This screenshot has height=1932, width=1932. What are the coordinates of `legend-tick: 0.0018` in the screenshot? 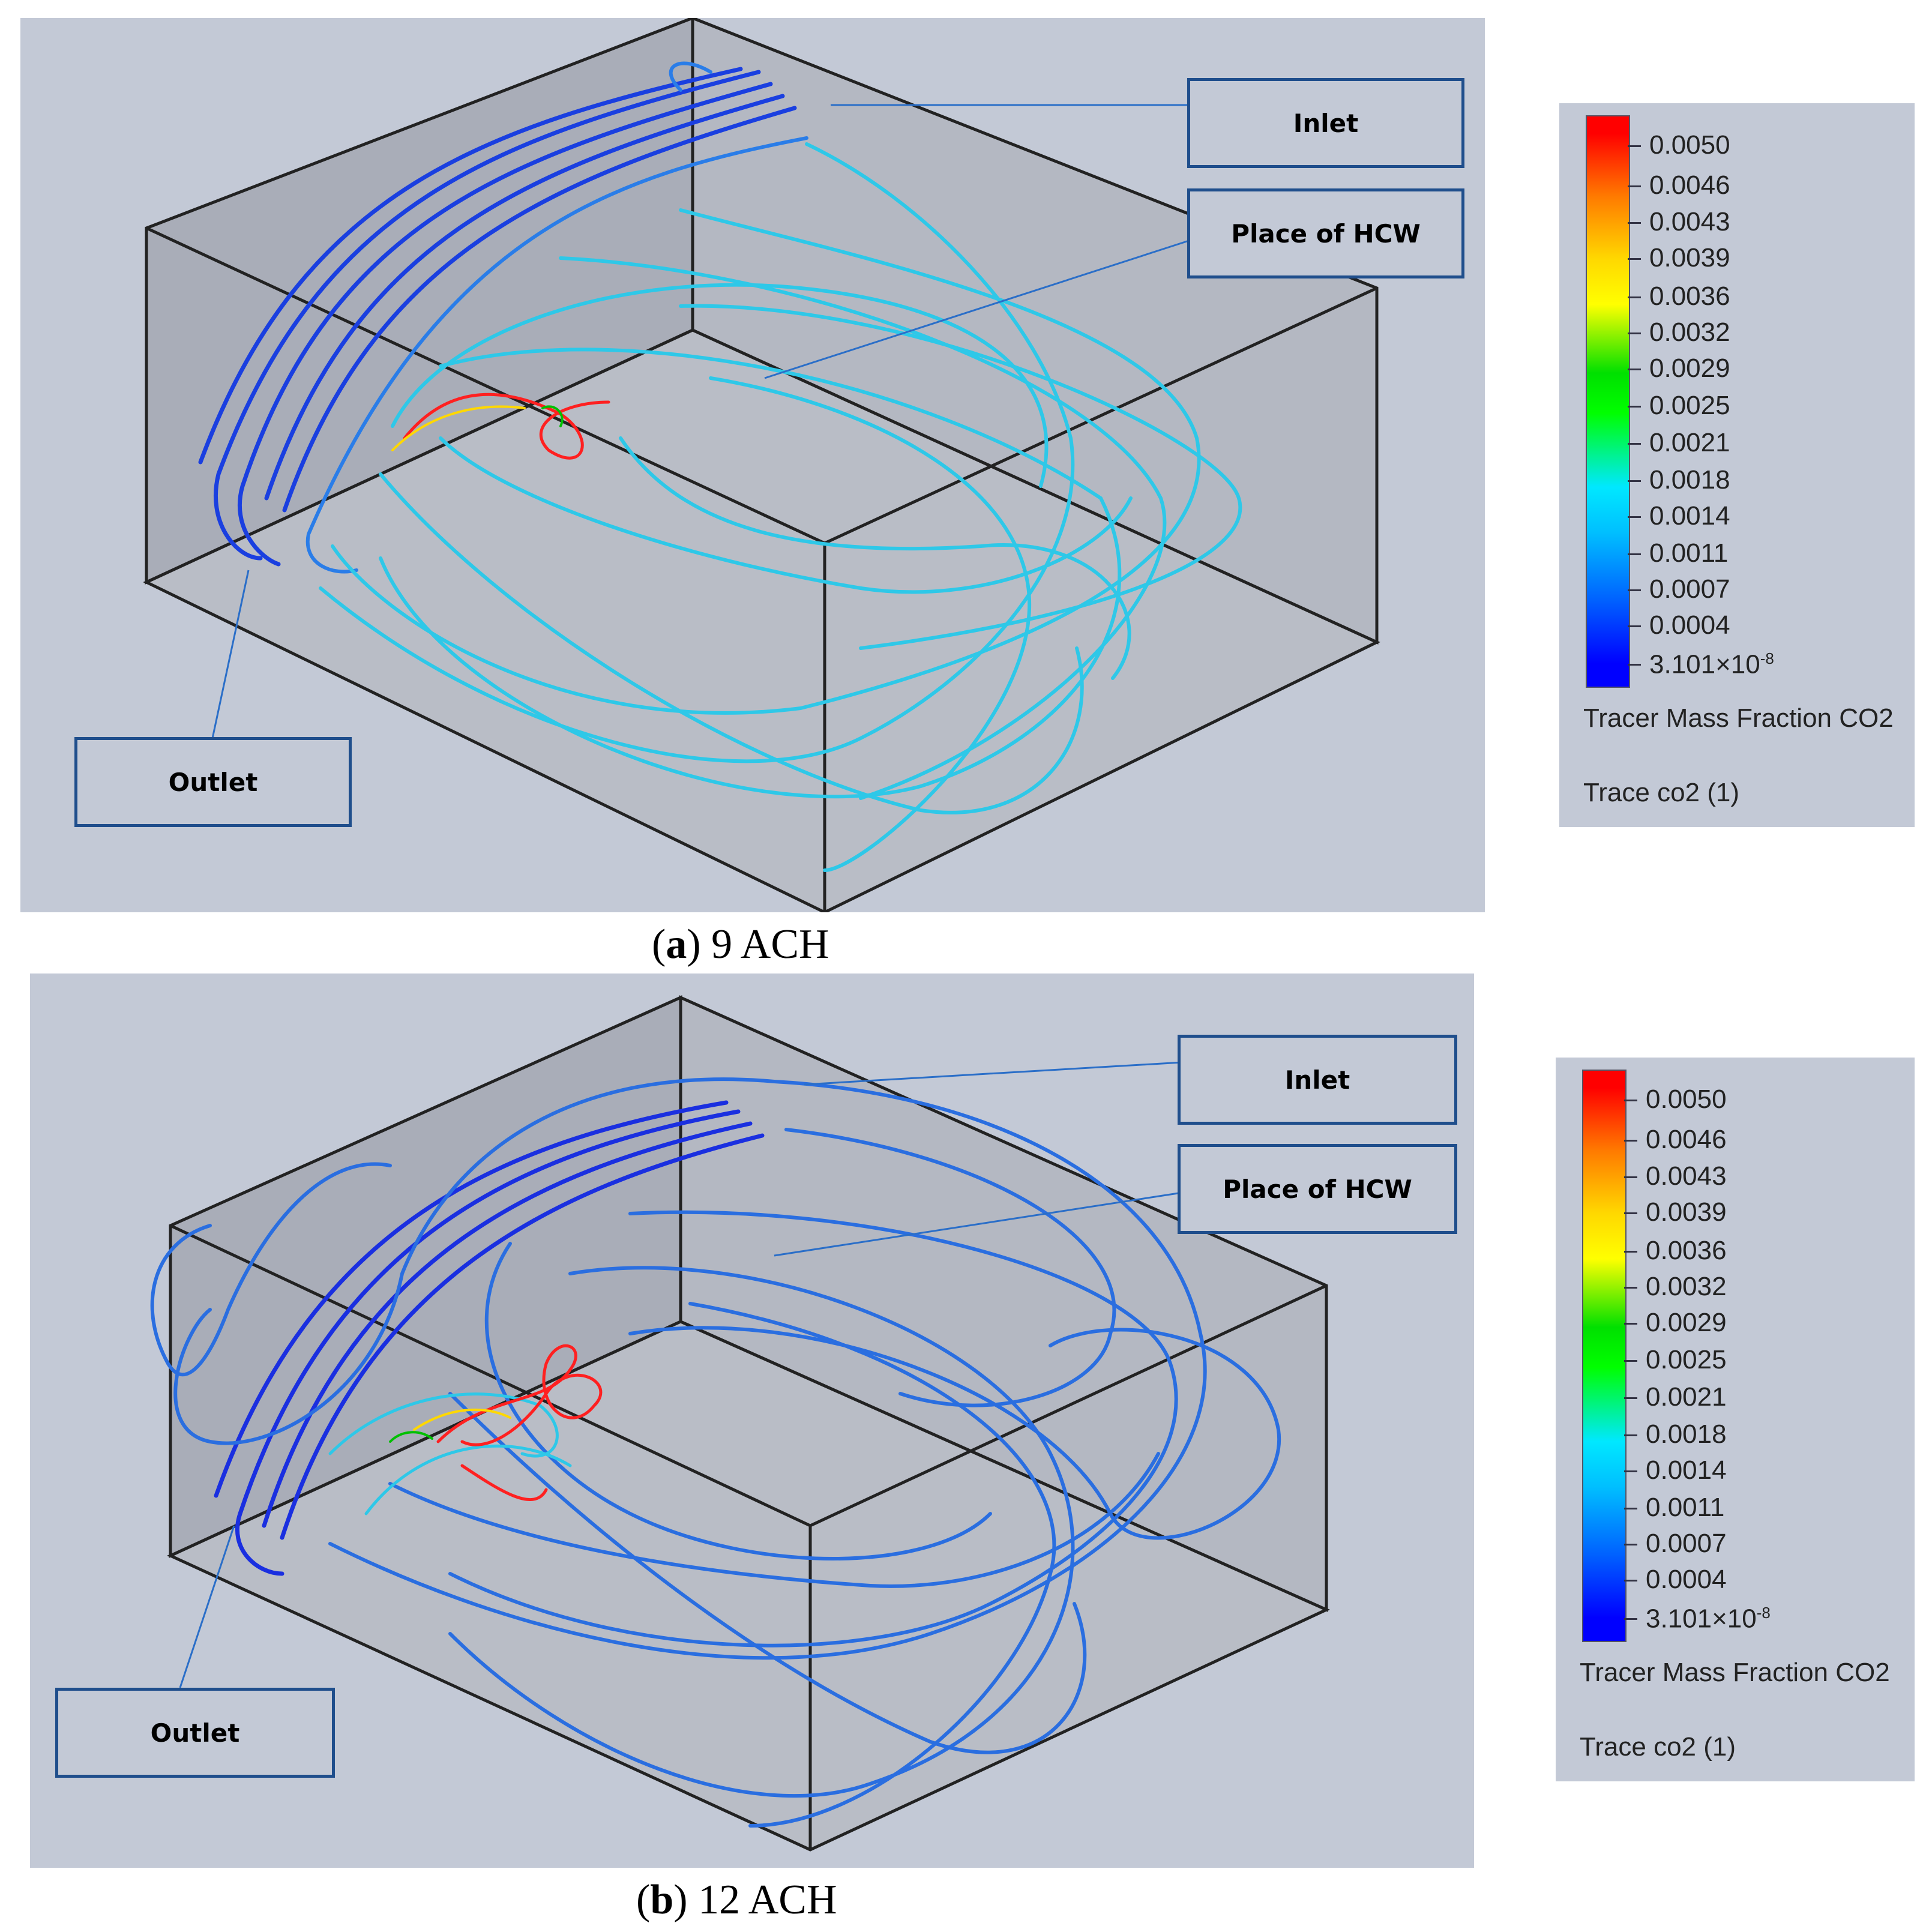 It's located at (1689, 480).